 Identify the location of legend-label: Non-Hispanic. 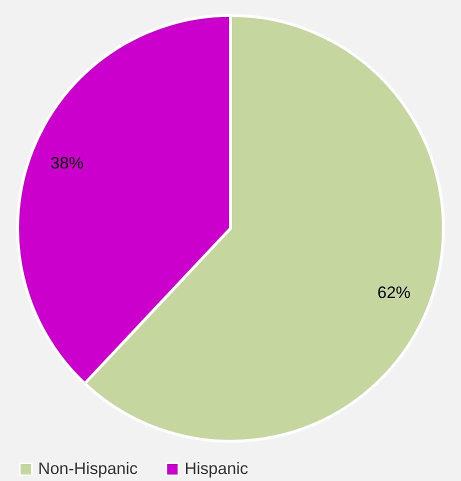
(88, 468).